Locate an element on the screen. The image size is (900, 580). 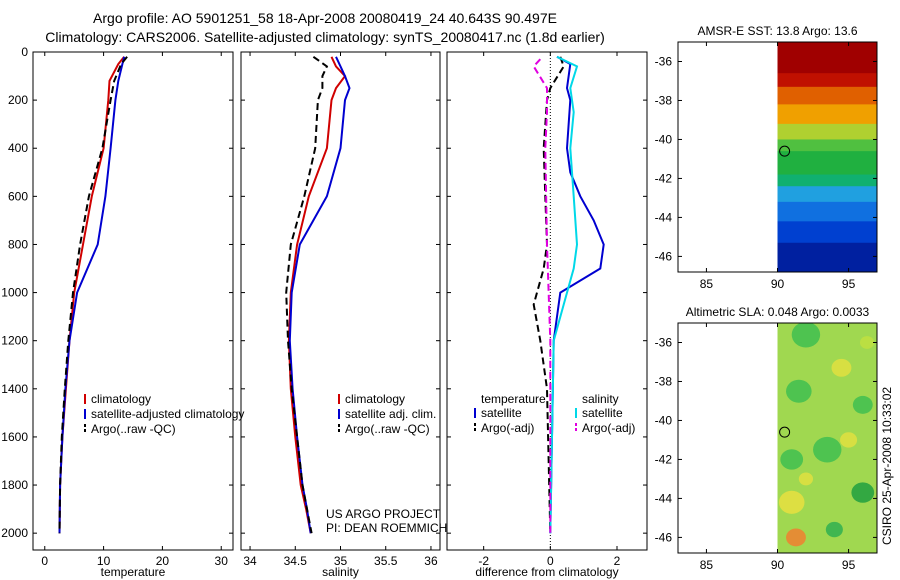
series-line-temperature-satellite is located at coordinates (577, 294).